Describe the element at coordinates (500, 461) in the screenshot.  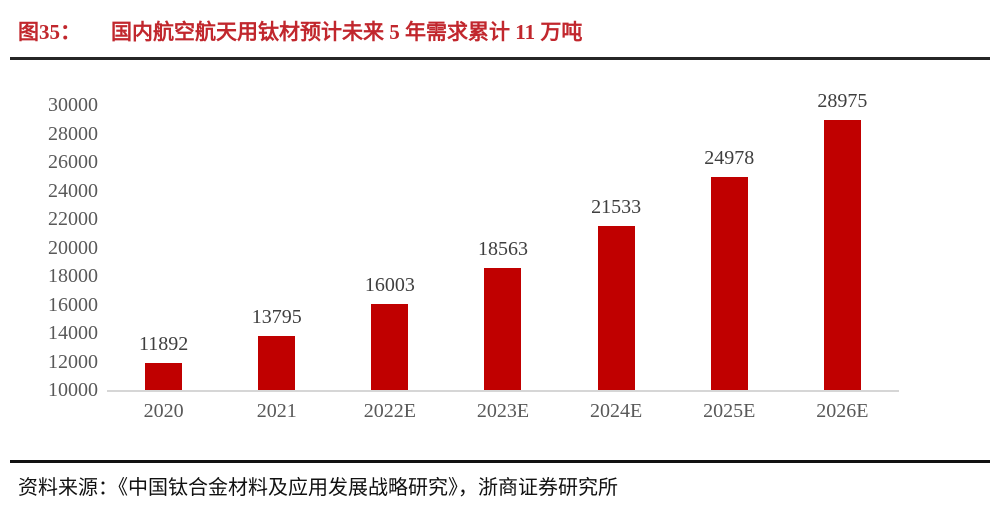
I see `footer-divider` at that location.